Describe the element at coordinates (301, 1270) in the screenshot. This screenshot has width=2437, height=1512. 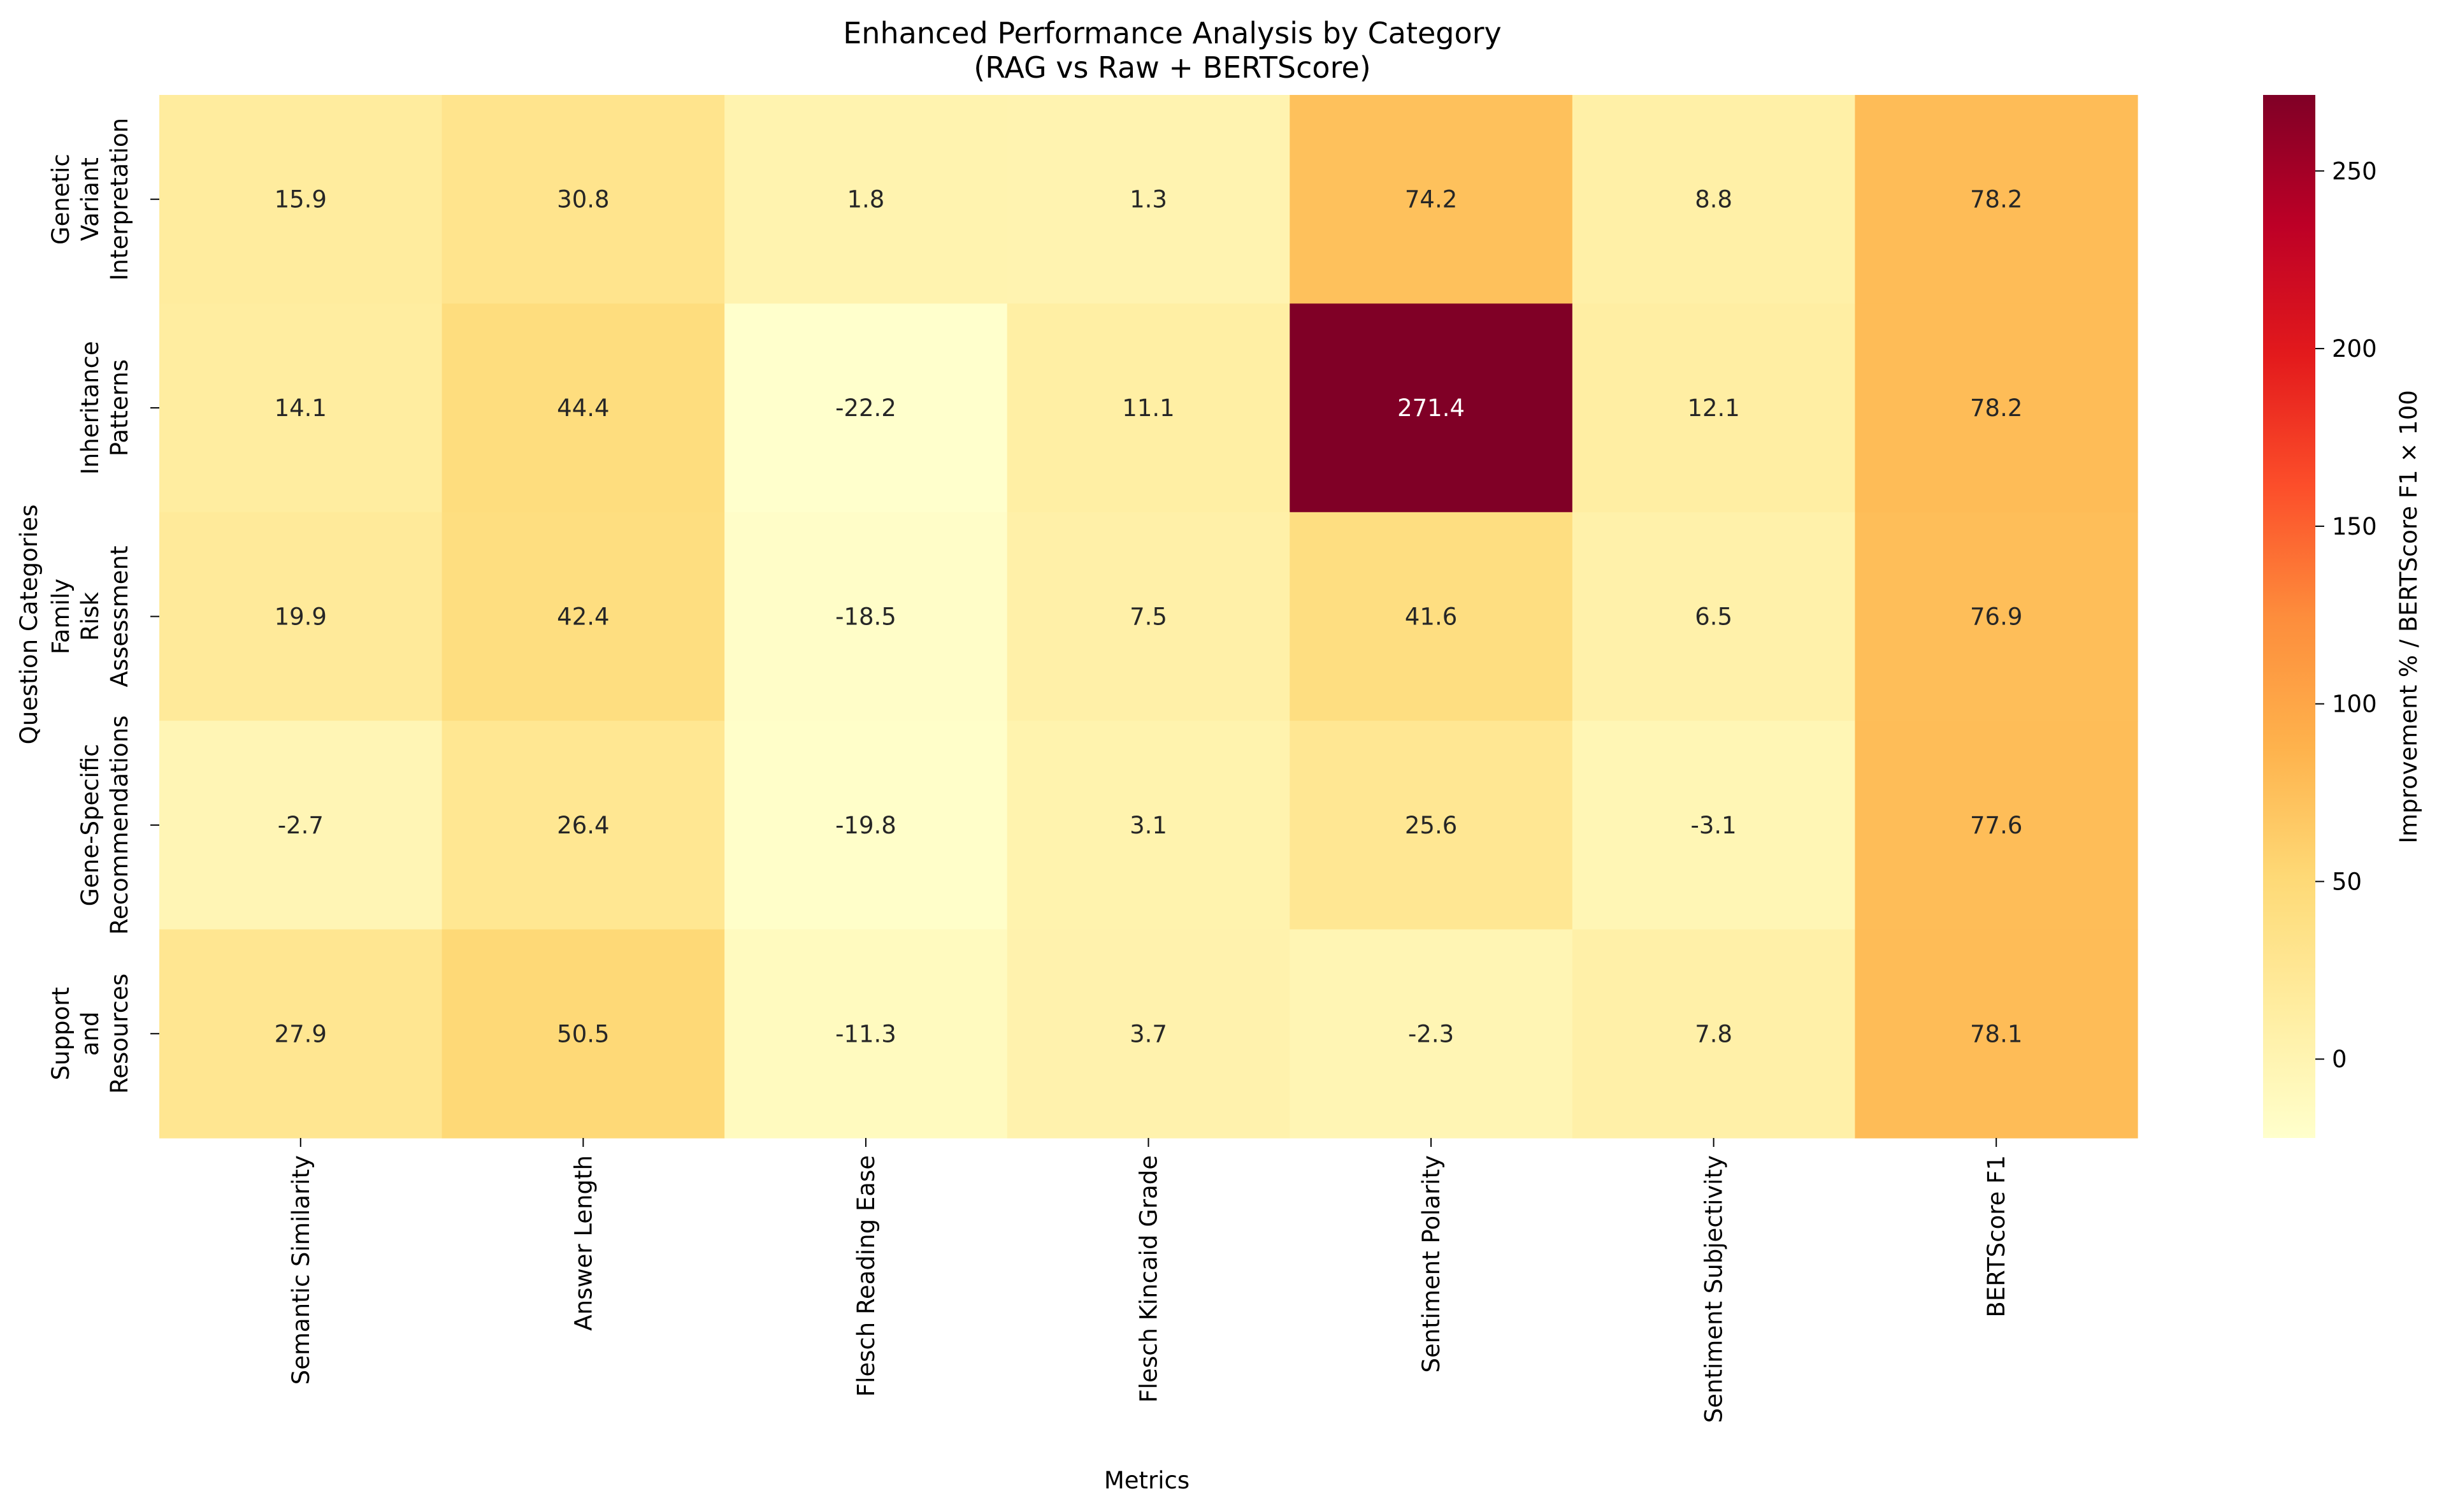
I see `x-tick-label: Semantic Similarity` at that location.